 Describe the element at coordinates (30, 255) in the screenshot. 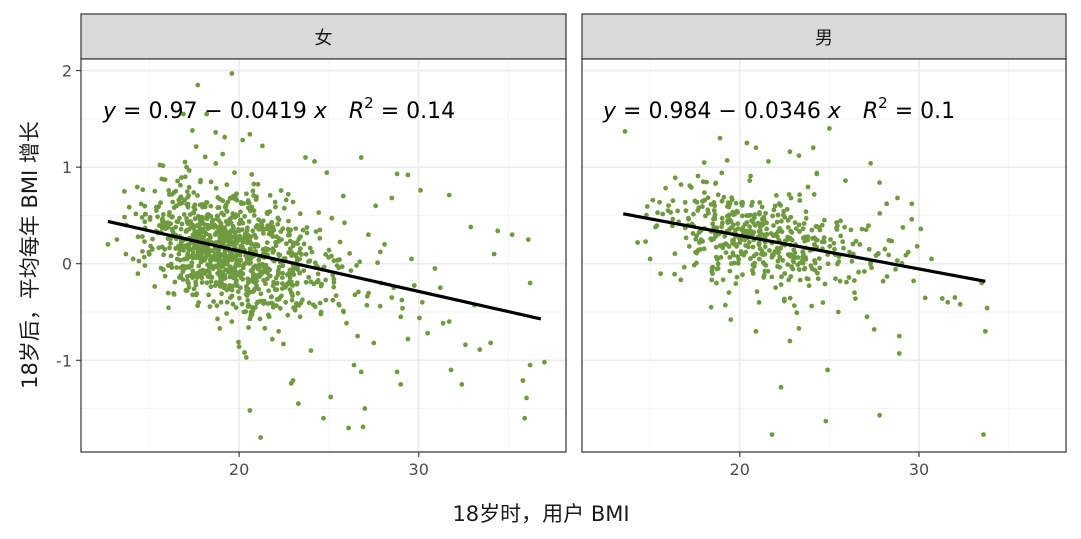

I see `y-axis-title: 18岁后，平均每年 BMI 增长` at that location.